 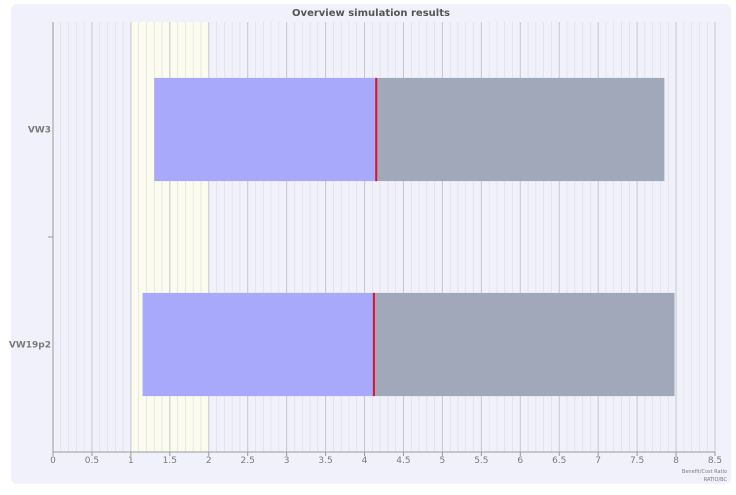 What do you see at coordinates (520, 461) in the screenshot?
I see `x-tick-label: 6` at bounding box center [520, 461].